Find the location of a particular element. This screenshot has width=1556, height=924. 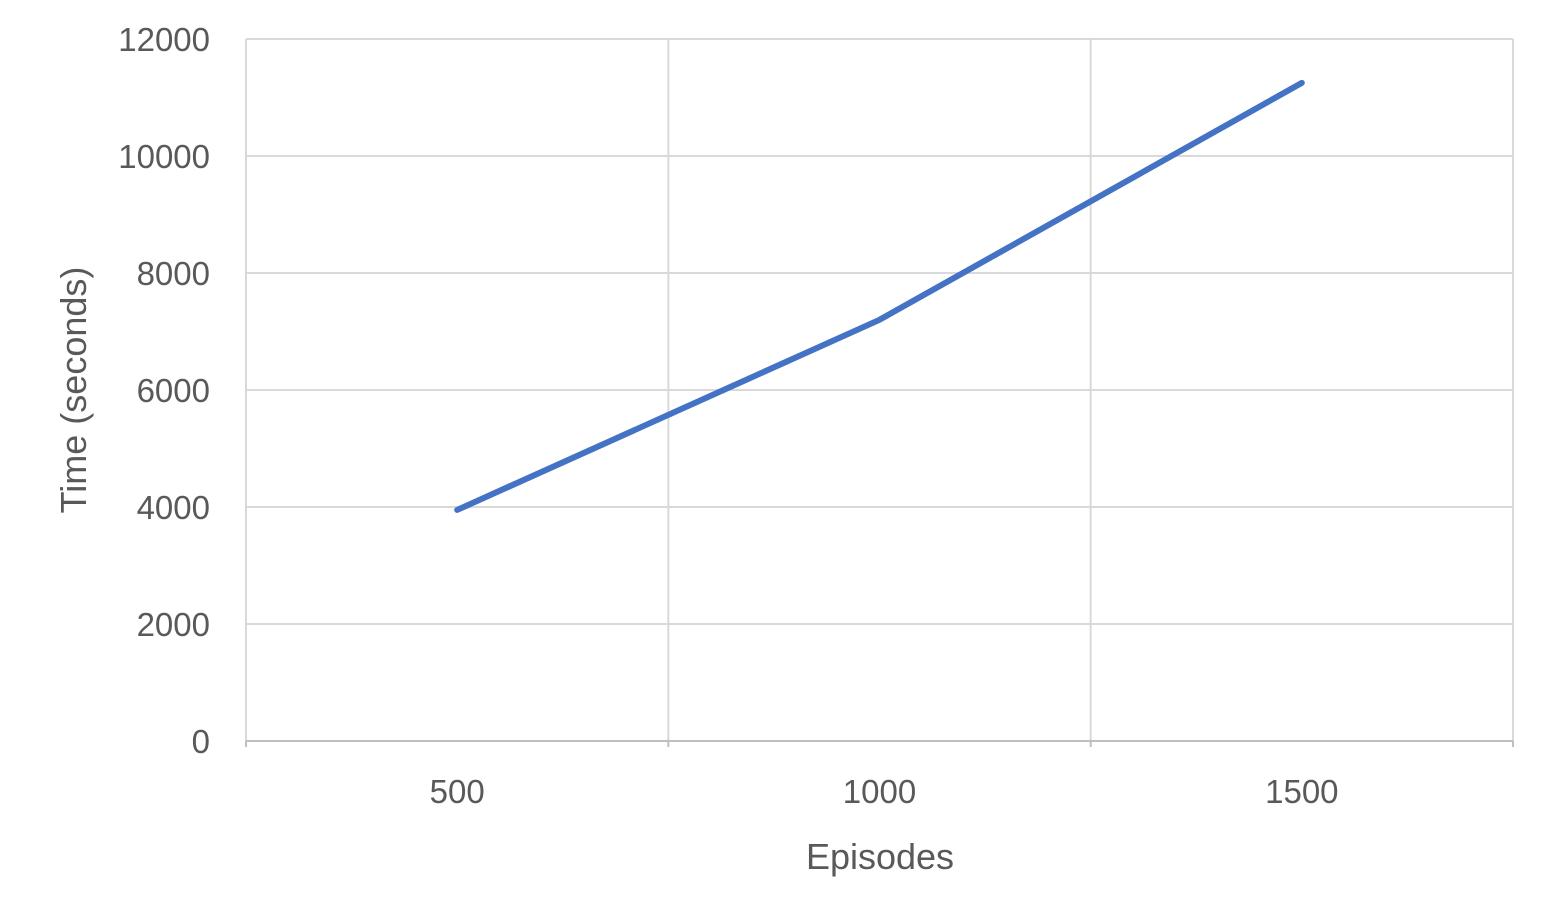

x-tick-label: 500 is located at coordinates (457, 791).